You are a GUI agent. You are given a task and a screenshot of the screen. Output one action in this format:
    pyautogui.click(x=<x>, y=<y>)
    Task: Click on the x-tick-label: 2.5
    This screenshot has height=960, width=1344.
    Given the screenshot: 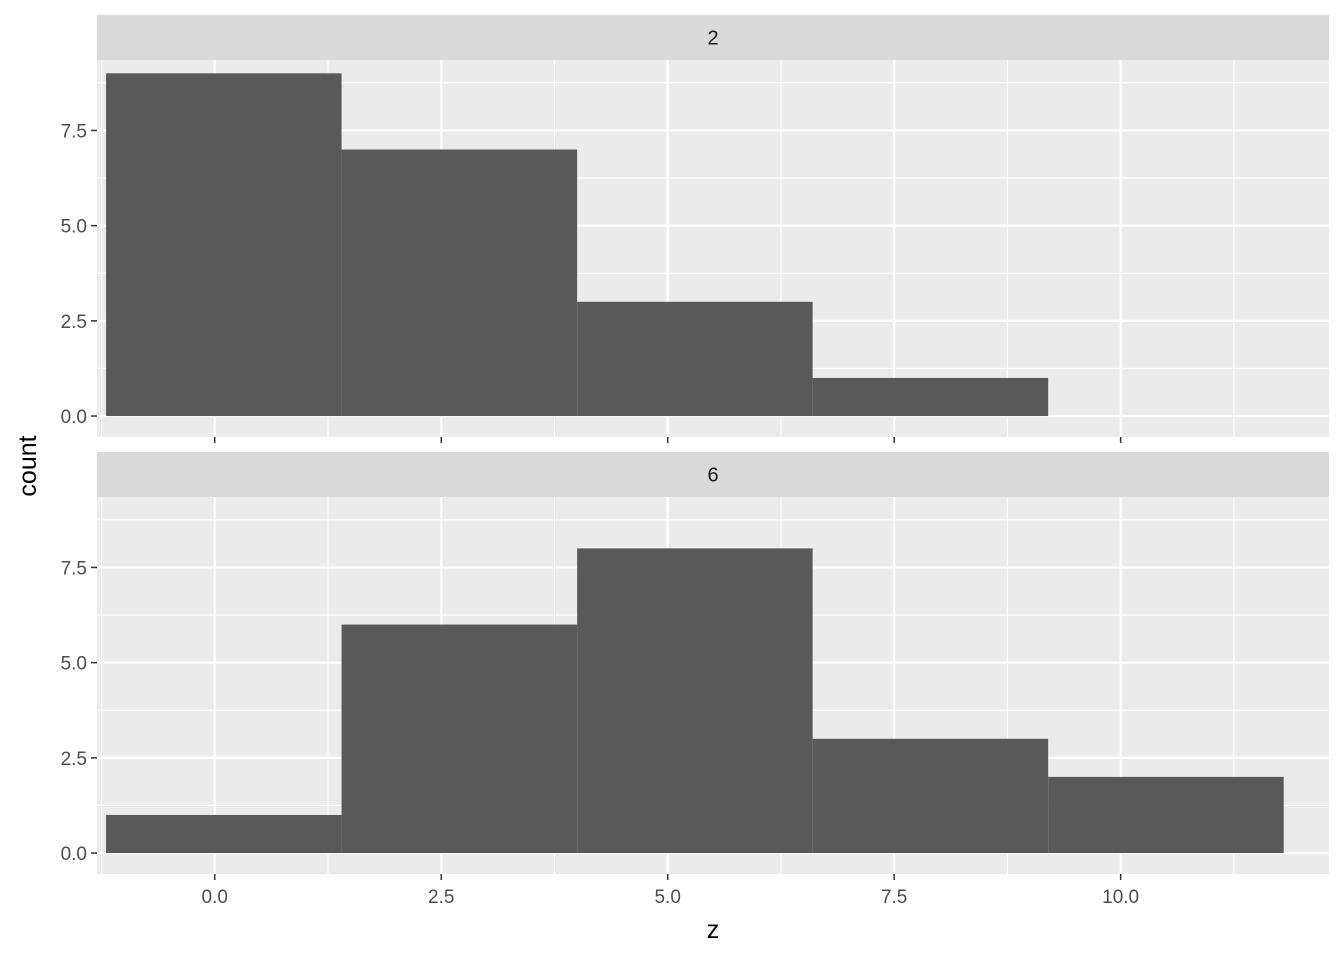 What is the action you would take?
    pyautogui.click(x=441, y=897)
    